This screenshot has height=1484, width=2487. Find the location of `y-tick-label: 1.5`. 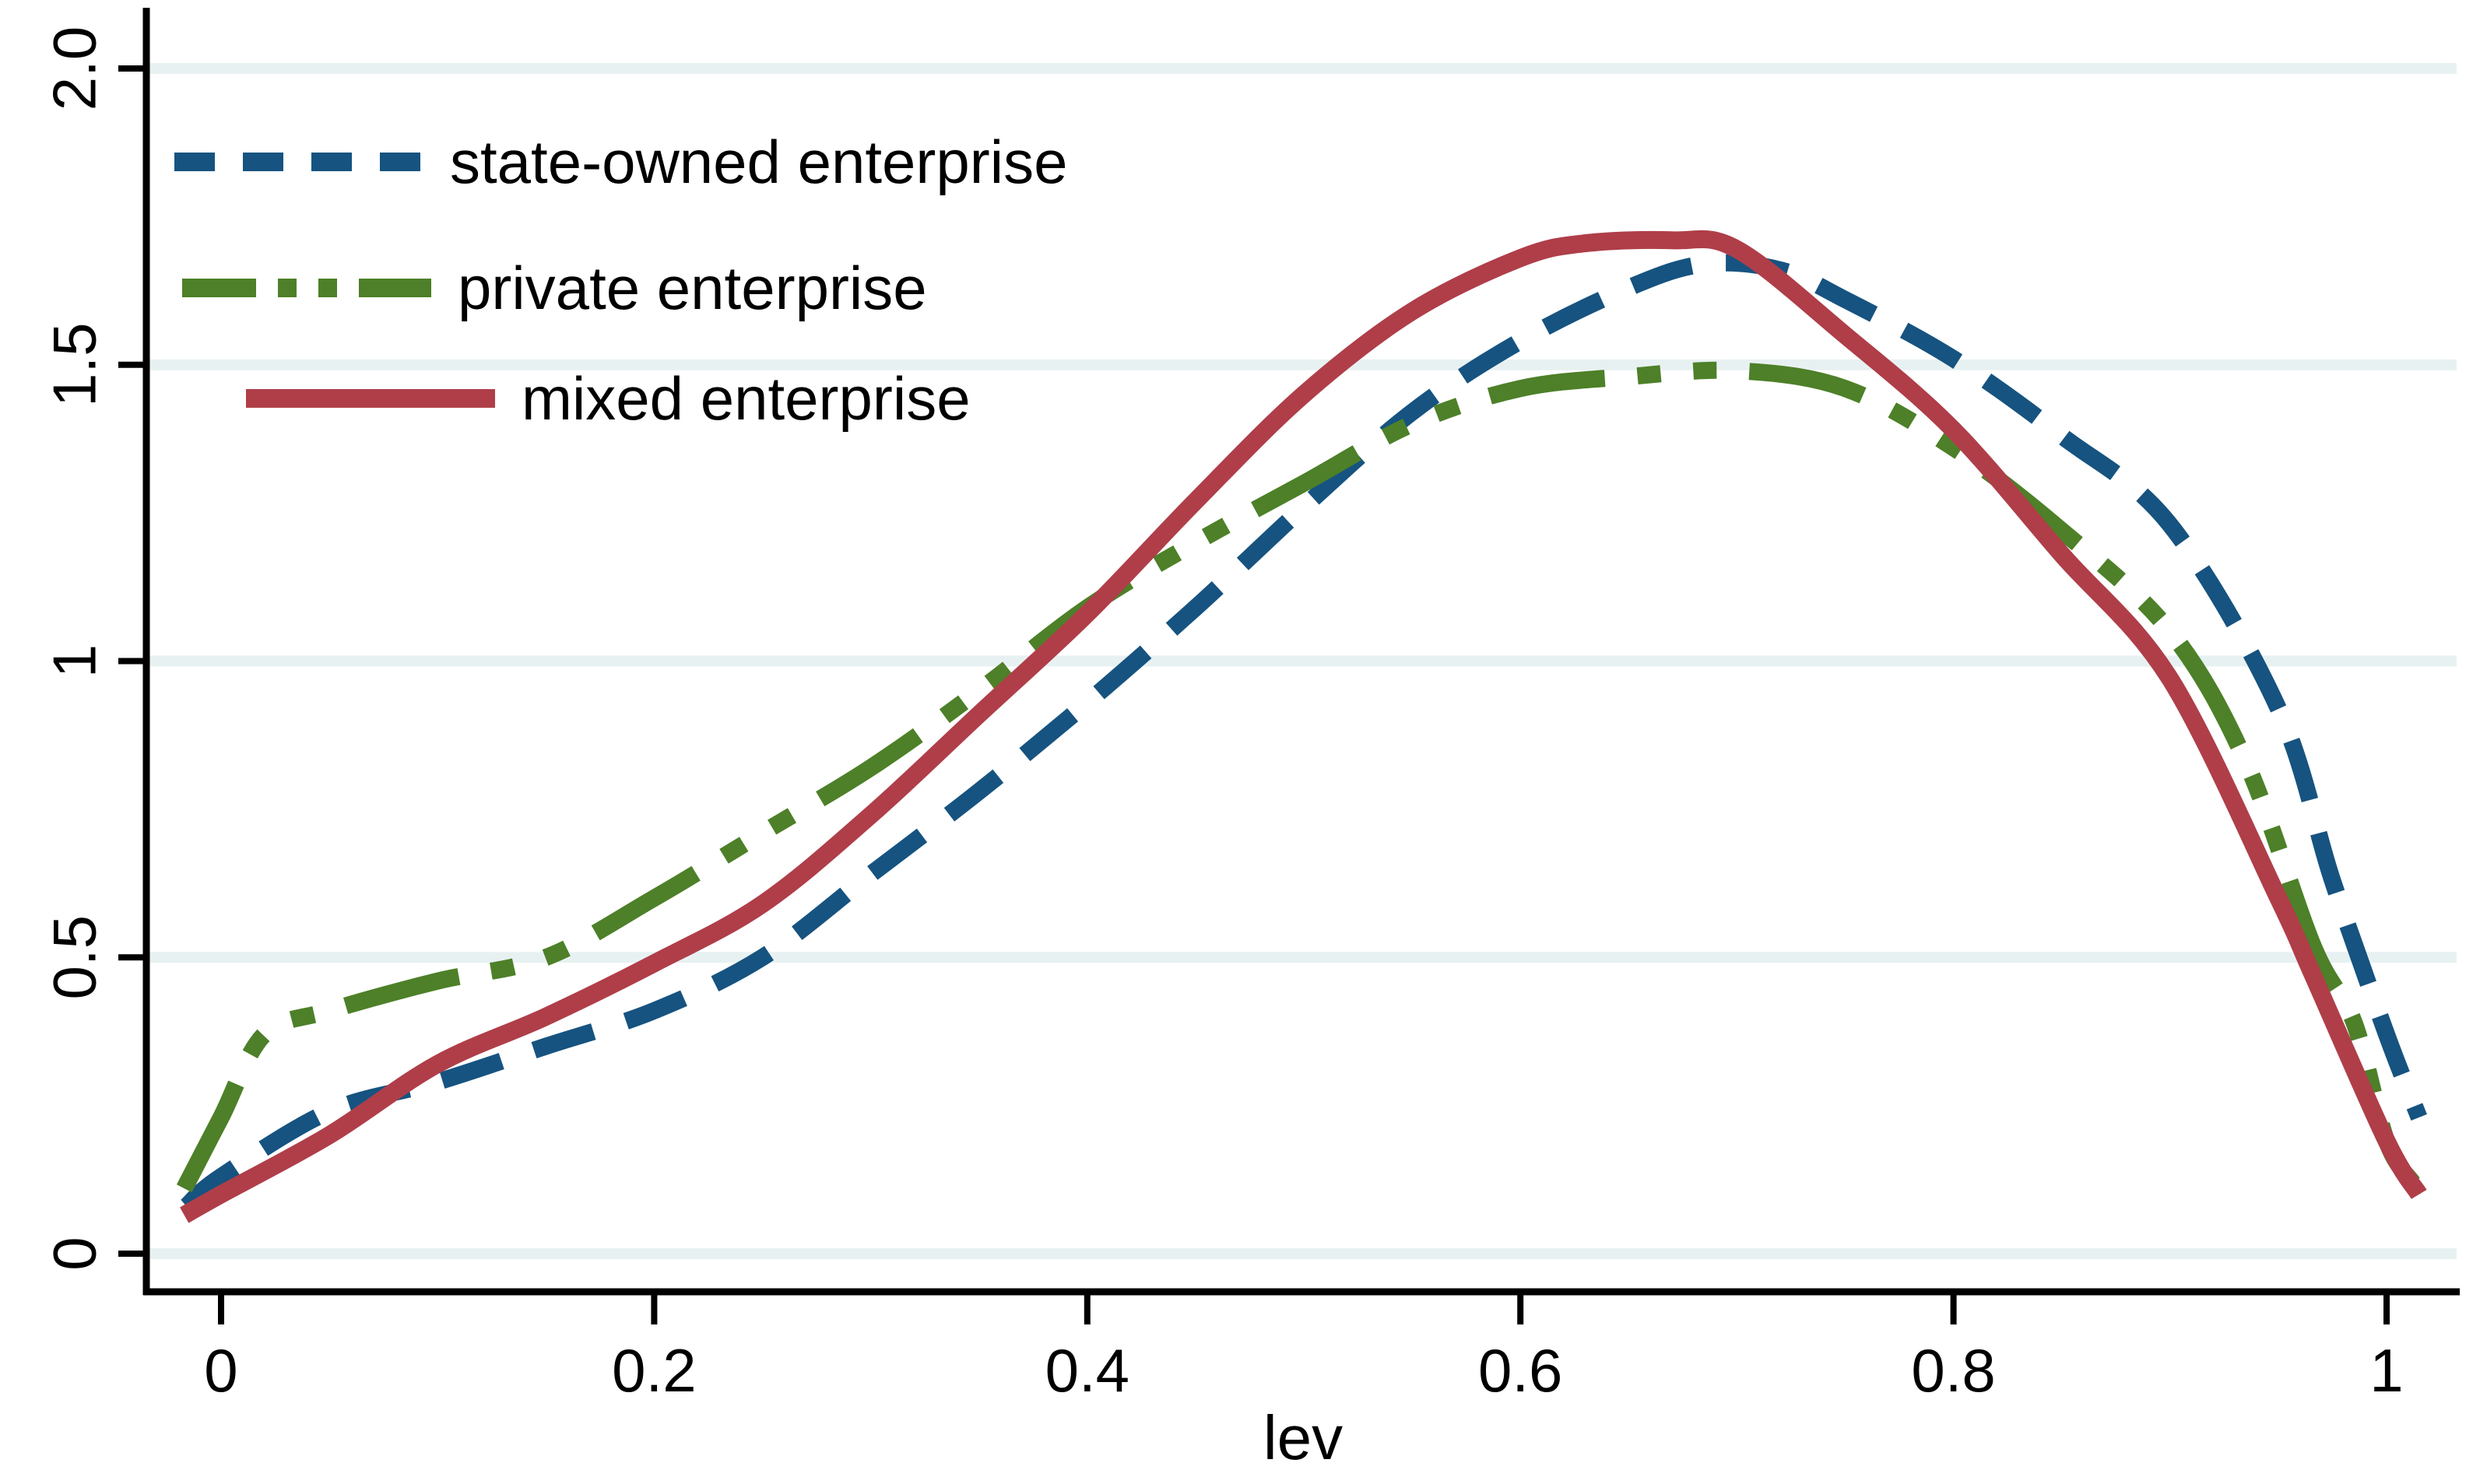

y-tick-label: 1.5 is located at coordinates (74, 365).